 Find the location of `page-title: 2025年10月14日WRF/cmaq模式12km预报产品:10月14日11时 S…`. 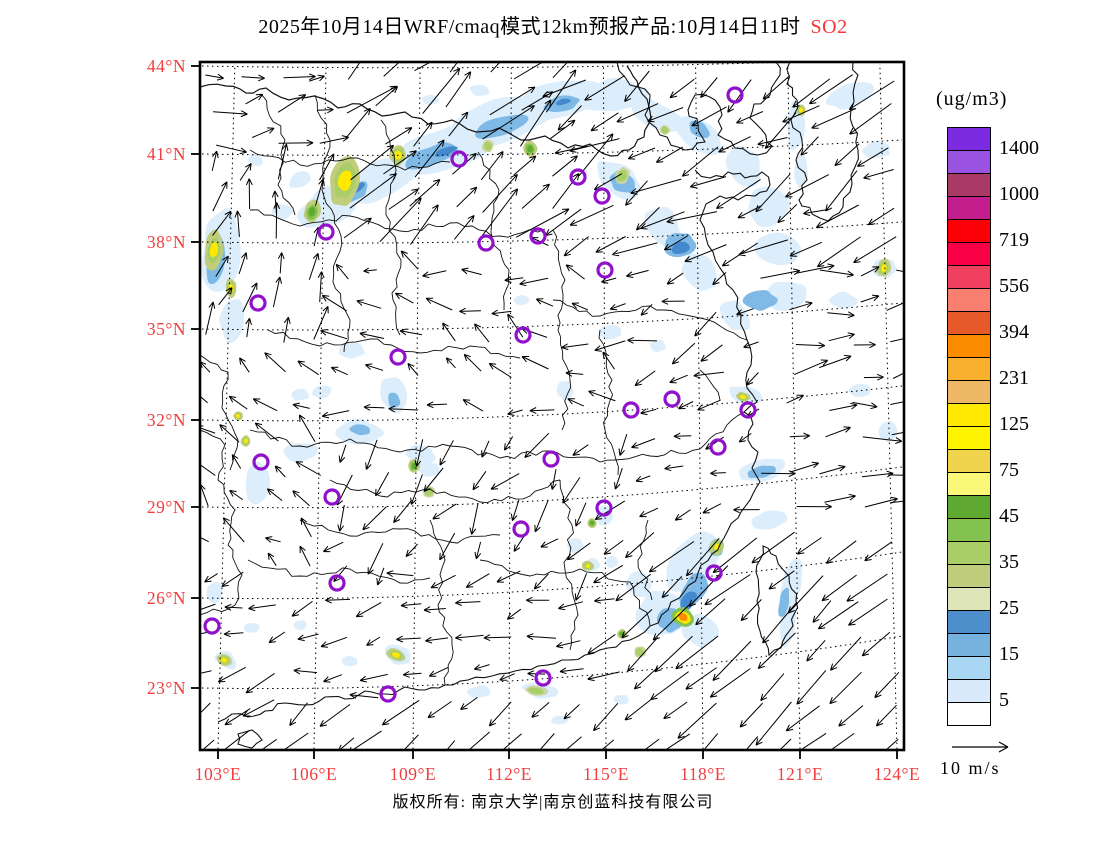

page-title: 2025年10月14日WRF/cmaq模式12km预报产品:10月14日11时 S… is located at coordinates (552, 24).